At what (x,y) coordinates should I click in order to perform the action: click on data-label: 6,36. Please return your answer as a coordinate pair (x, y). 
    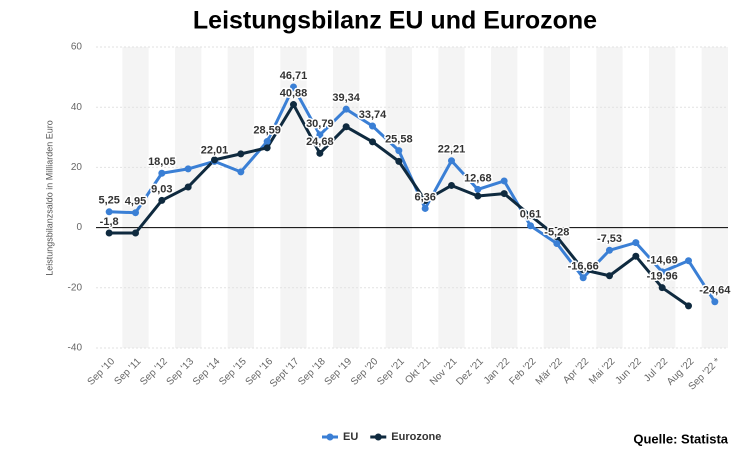
    Looking at the image, I should click on (424, 197).